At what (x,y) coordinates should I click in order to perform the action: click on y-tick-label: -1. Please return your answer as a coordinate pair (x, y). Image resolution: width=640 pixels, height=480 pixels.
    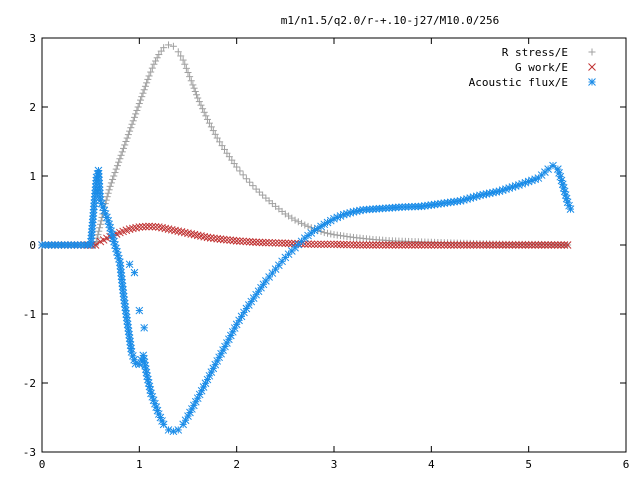
    Looking at the image, I should click on (29, 314).